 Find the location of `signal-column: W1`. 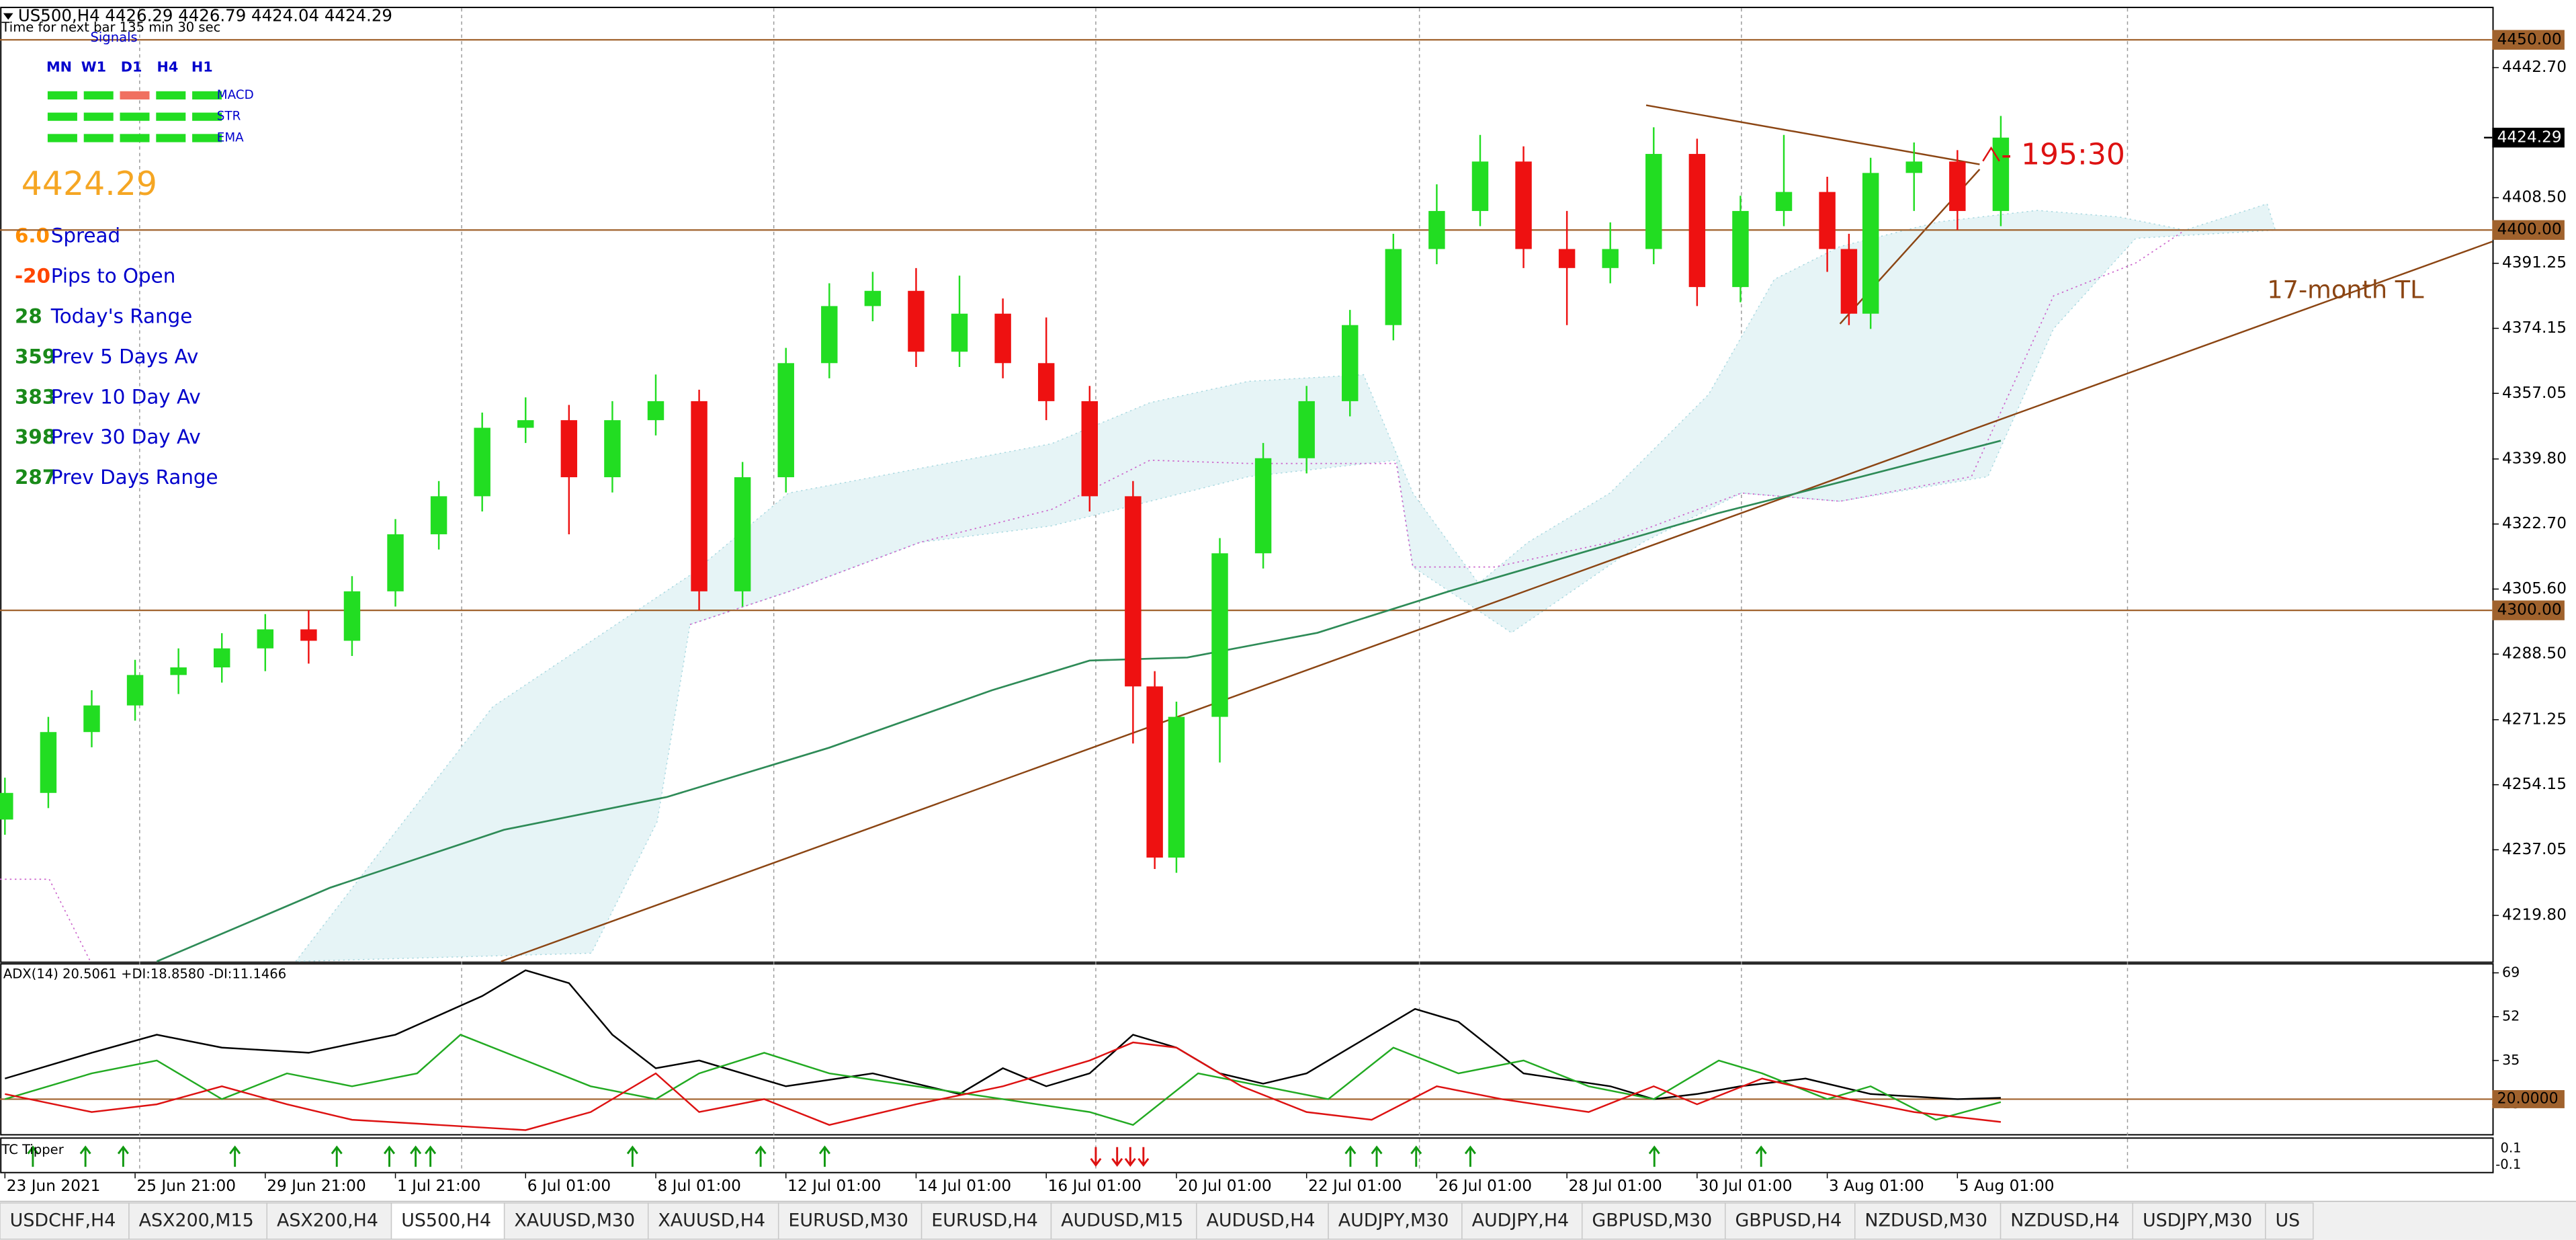

signal-column: W1 is located at coordinates (93, 66).